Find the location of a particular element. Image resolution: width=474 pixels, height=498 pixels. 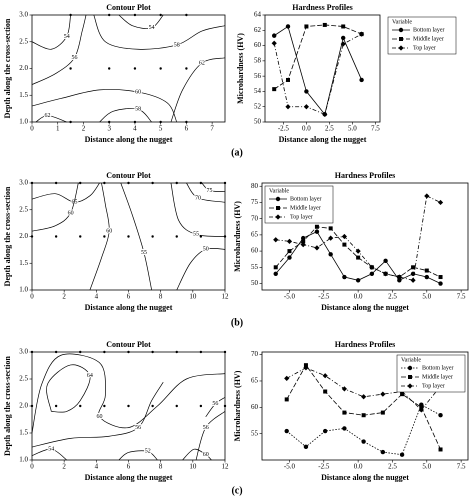

chart-title: Hardness Profiles is located at coordinates (365, 344).